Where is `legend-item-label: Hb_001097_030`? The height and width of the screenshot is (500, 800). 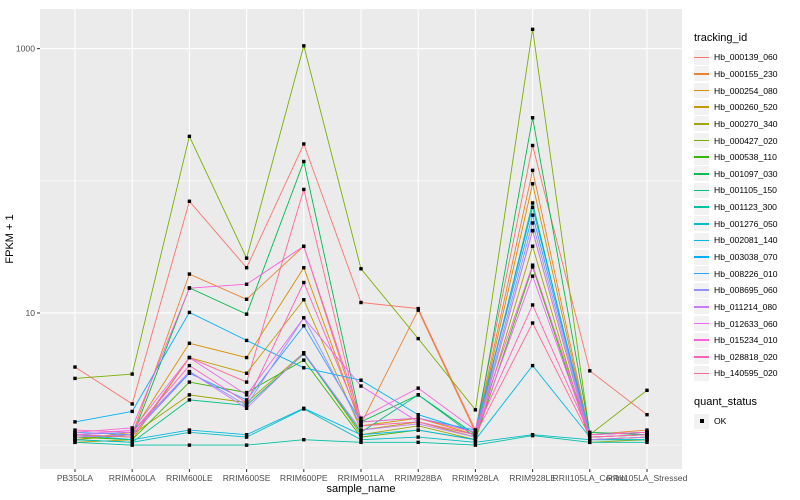 legend-item-label: Hb_001097_030 is located at coordinates (746, 173).